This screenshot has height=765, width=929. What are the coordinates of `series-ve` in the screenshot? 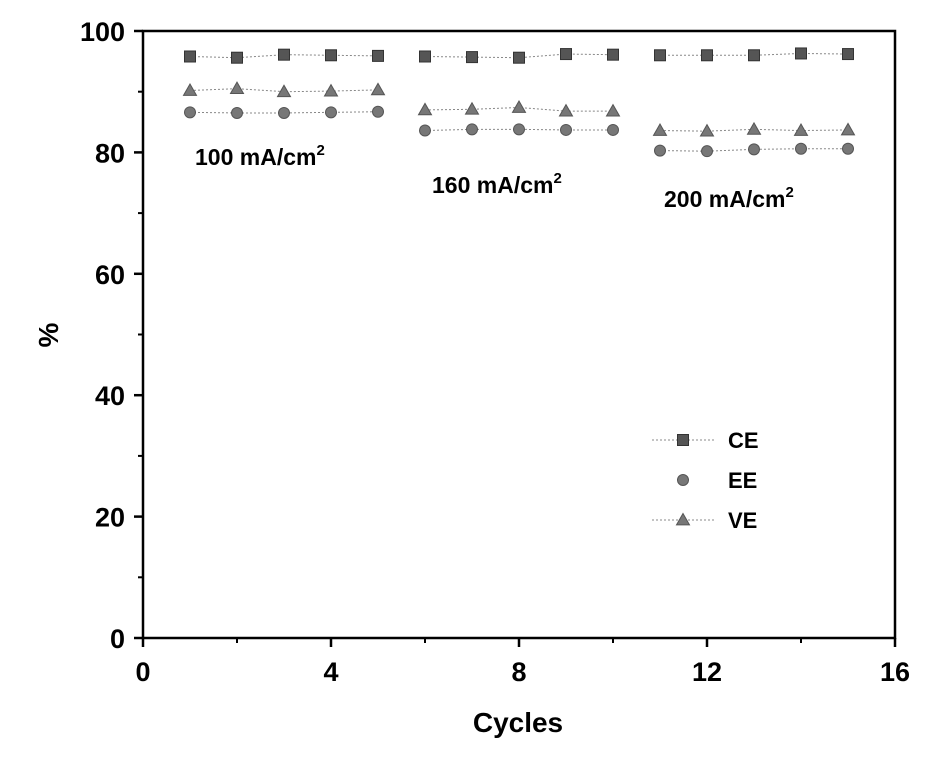 It's located at (519, 109).